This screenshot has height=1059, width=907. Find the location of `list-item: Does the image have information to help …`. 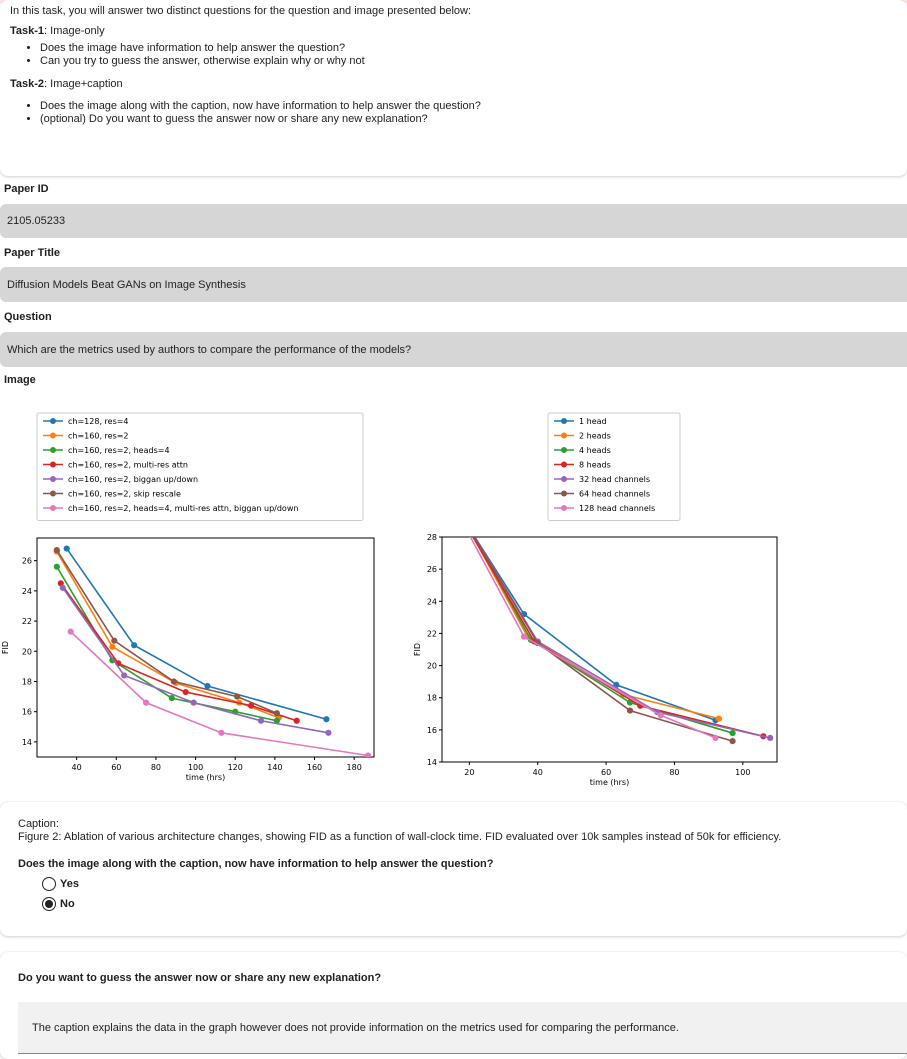

list-item: Does the image have information to help … is located at coordinates (468, 48).